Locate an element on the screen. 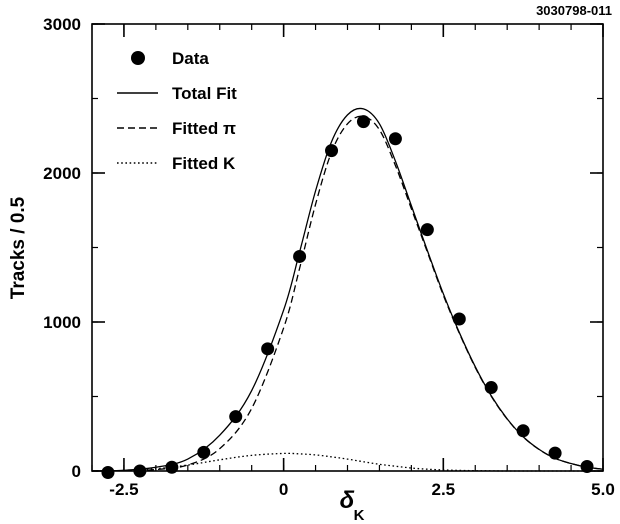 The width and height of the screenshot is (620, 524). legend-label-data: Data is located at coordinates (190, 58).